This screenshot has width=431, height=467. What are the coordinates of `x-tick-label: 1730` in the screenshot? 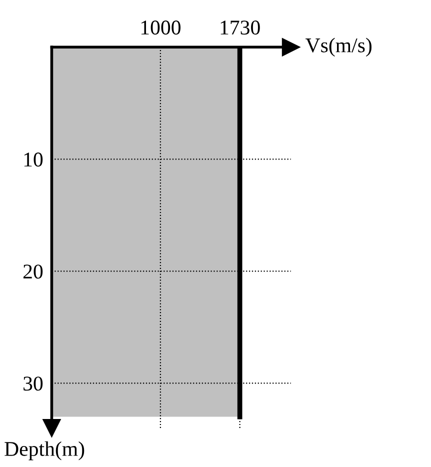 It's located at (240, 27).